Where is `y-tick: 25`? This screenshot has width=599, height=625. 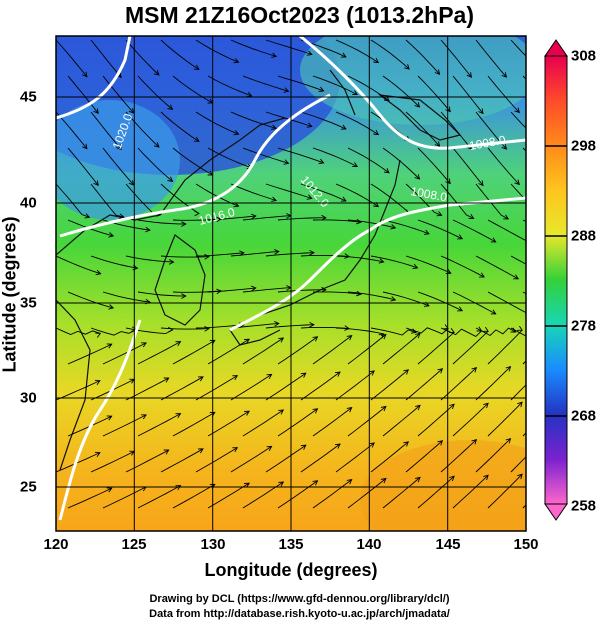
y-tick: 25 is located at coordinates (28, 487).